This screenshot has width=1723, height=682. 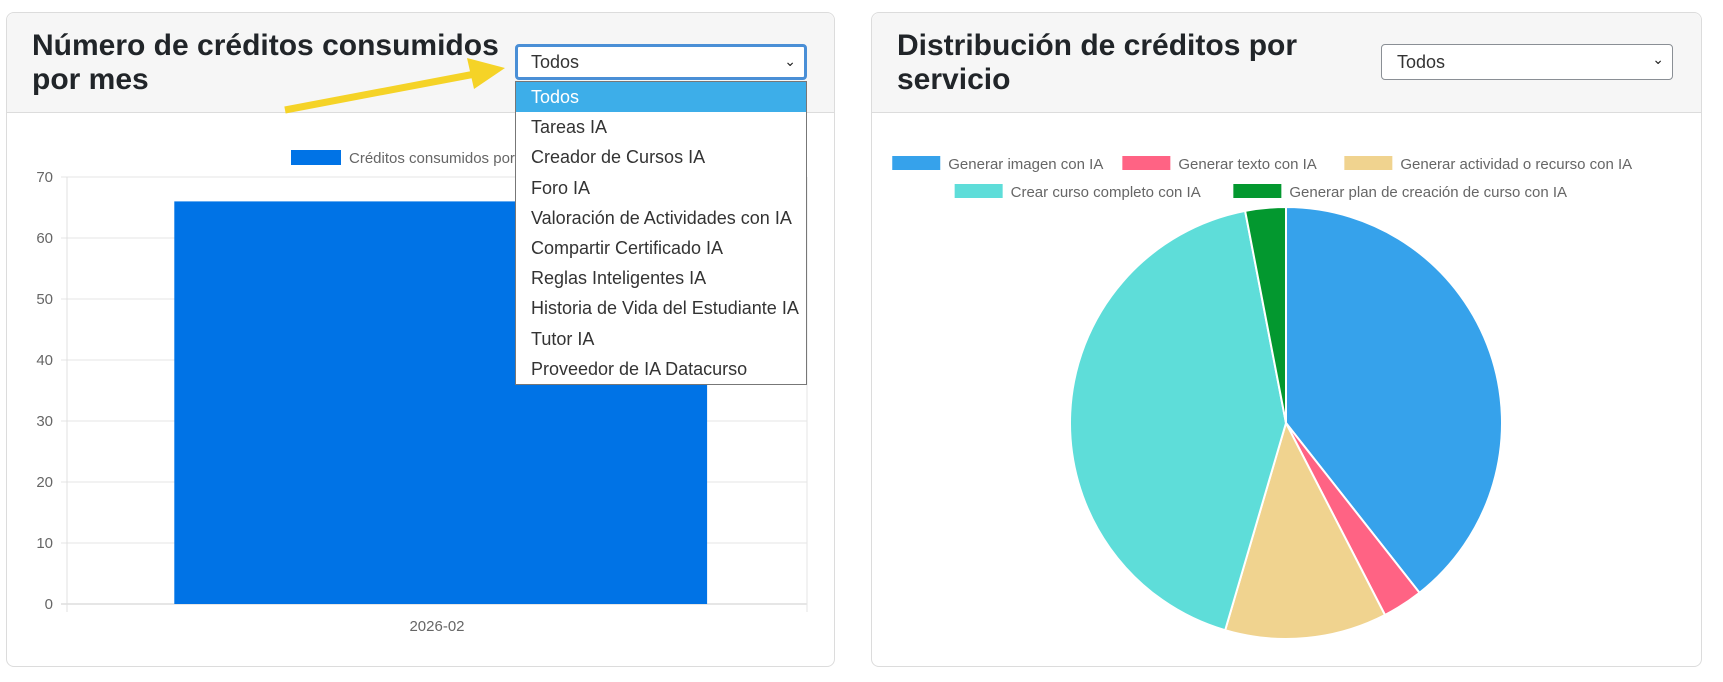 What do you see at coordinates (569, 127) in the screenshot?
I see `dropdown-option: Tareas IA` at bounding box center [569, 127].